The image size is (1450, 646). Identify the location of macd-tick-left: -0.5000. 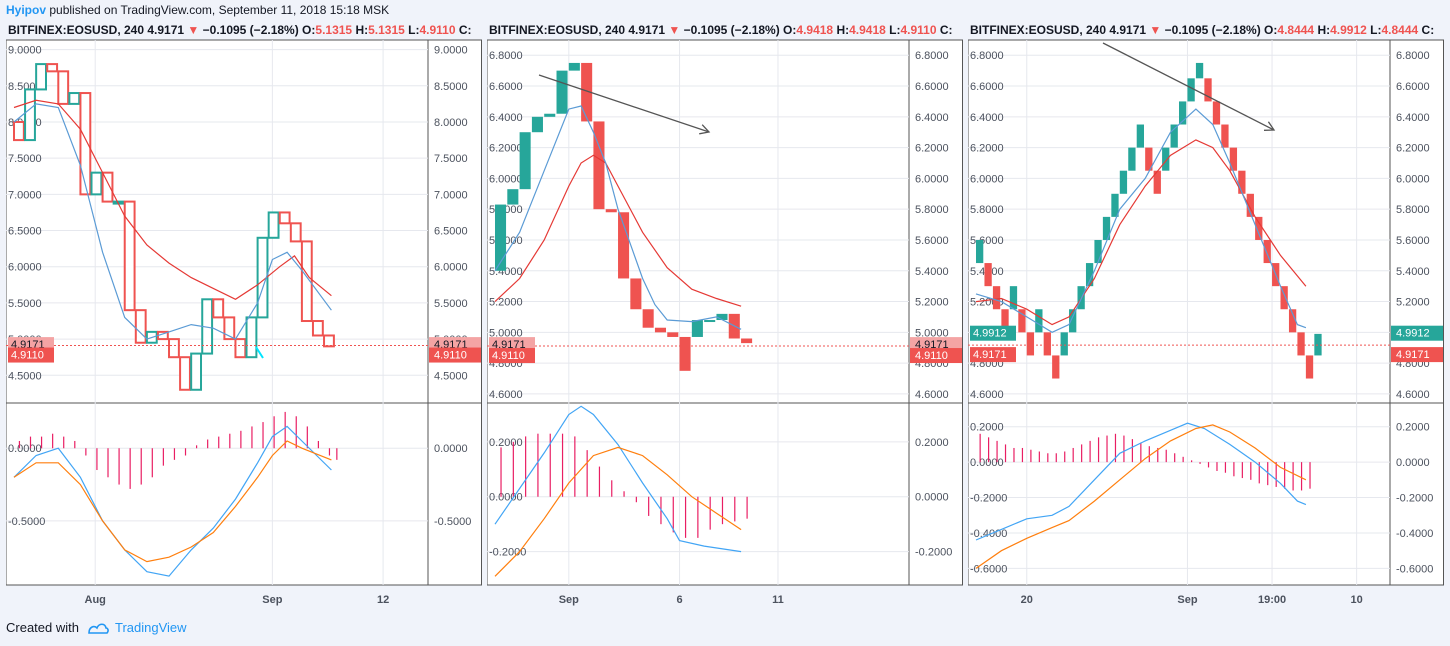
(26, 522).